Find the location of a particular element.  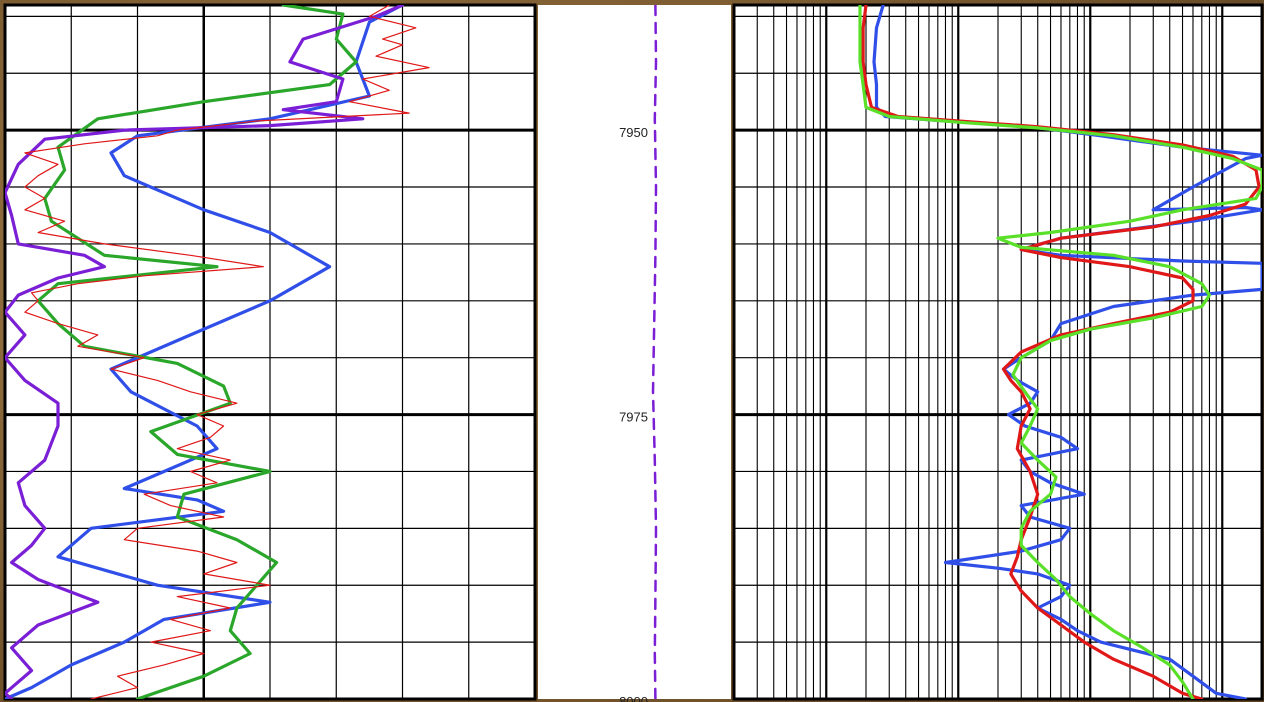

depth-tick-label: 7975 is located at coordinates (633, 417).